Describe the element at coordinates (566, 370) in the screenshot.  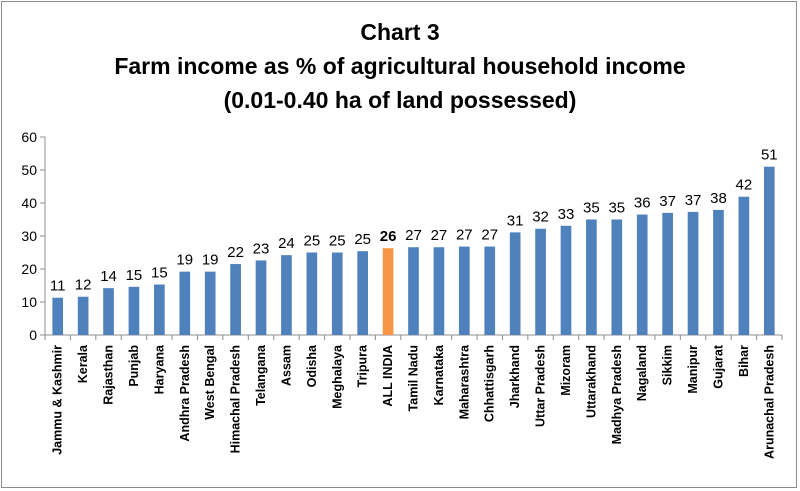
I see `x-tick-label: Mizoram` at that location.